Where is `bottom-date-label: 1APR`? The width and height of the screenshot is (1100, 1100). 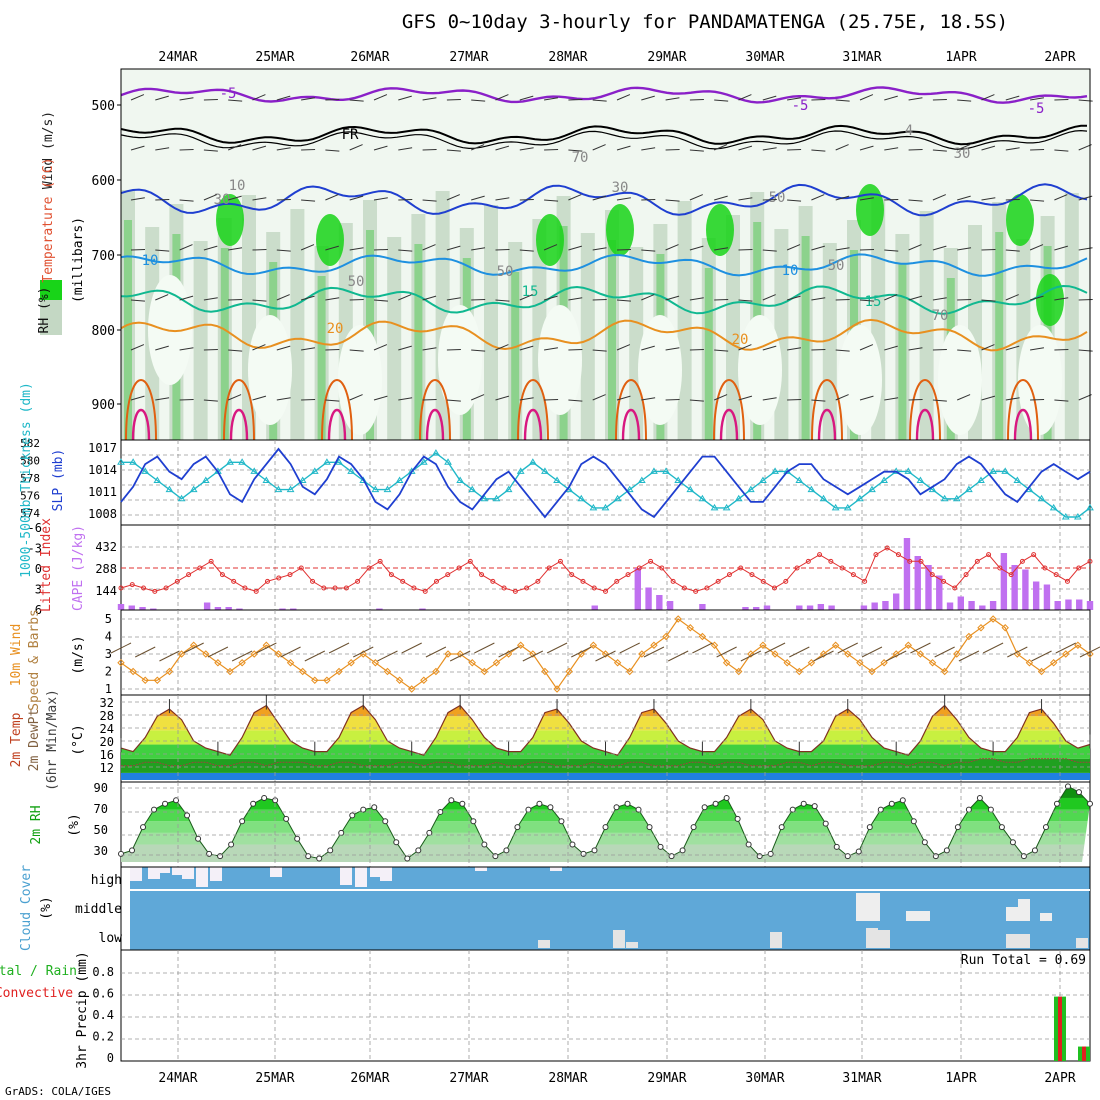 bottom-date-label: 1APR is located at coordinates (960, 1078).